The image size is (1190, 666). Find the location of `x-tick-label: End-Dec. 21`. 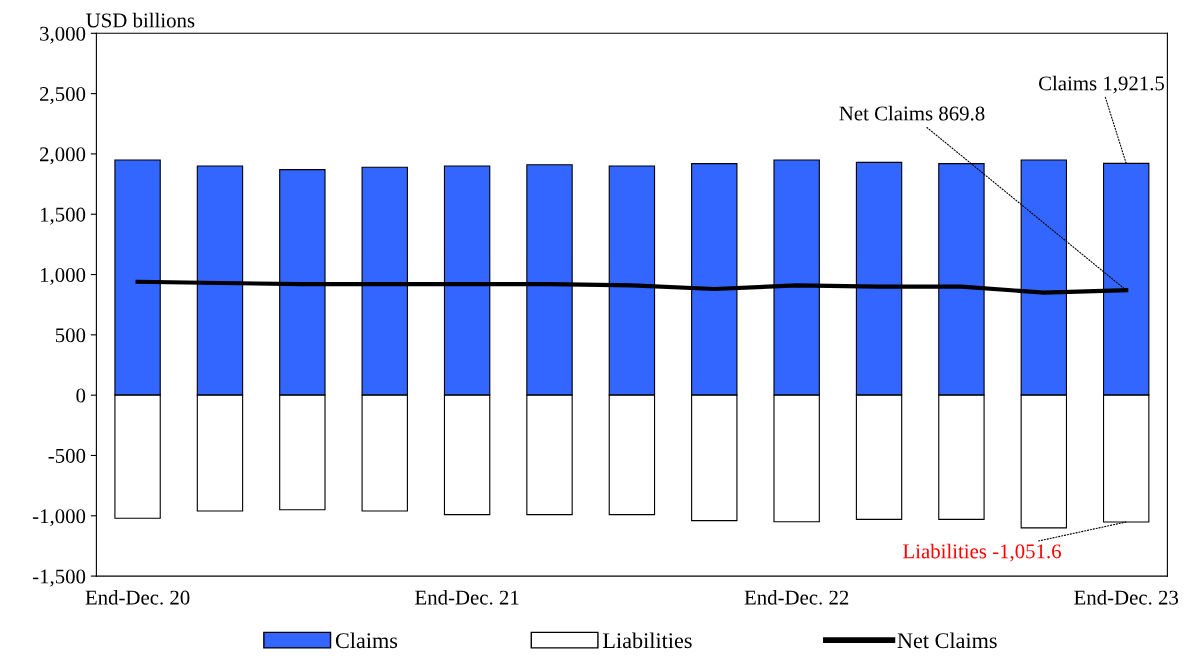

x-tick-label: End-Dec. 21 is located at coordinates (467, 597).